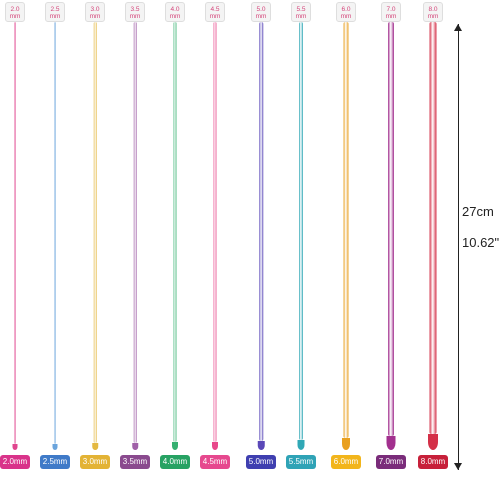 This screenshot has width=499, height=500. Describe the element at coordinates (55, 462) in the screenshot. I see `hook-size-label: 2.5mm` at that location.